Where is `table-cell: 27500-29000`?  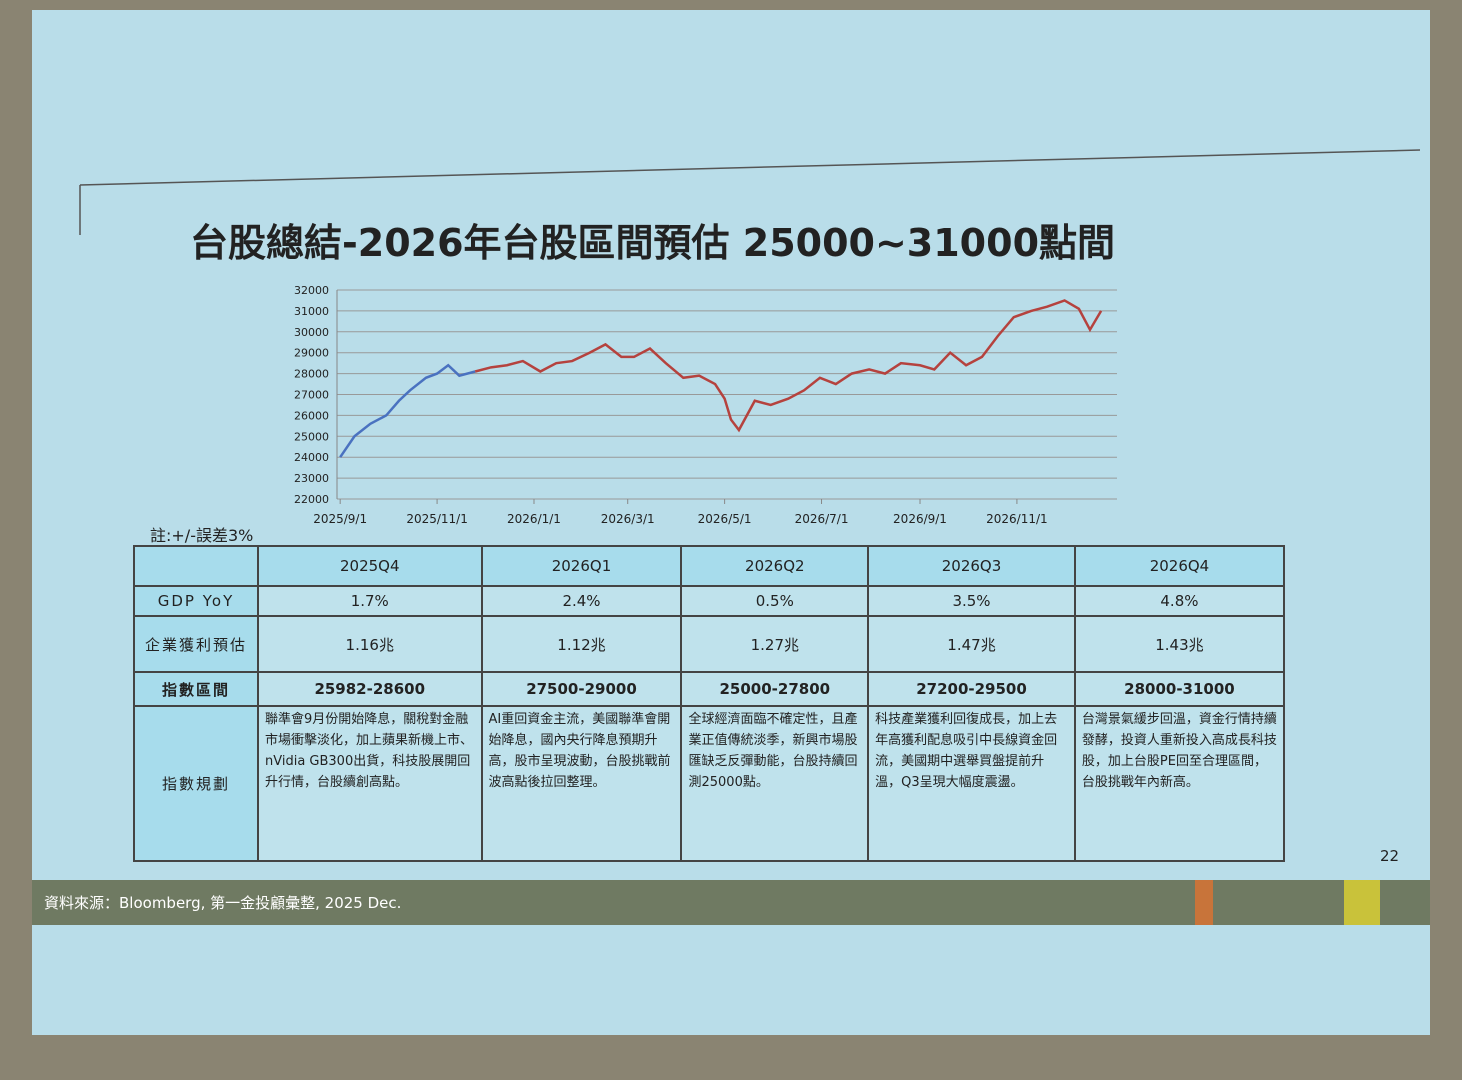 table-cell: 27500-29000 is located at coordinates (581, 689).